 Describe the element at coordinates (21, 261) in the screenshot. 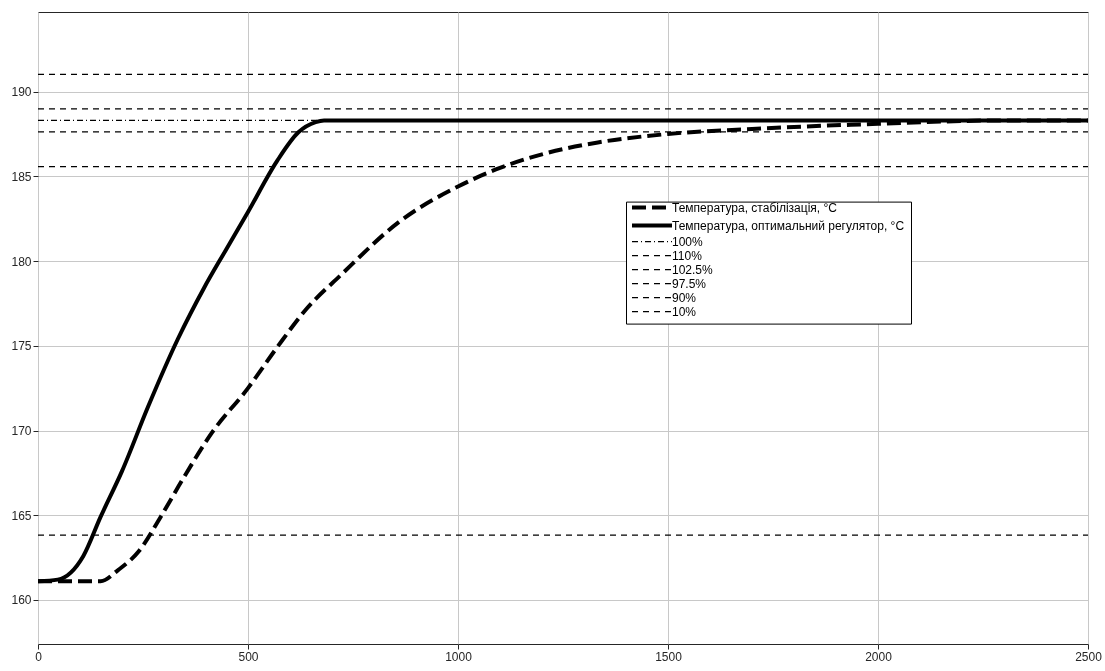

I see `y-tick-label: 180` at that location.